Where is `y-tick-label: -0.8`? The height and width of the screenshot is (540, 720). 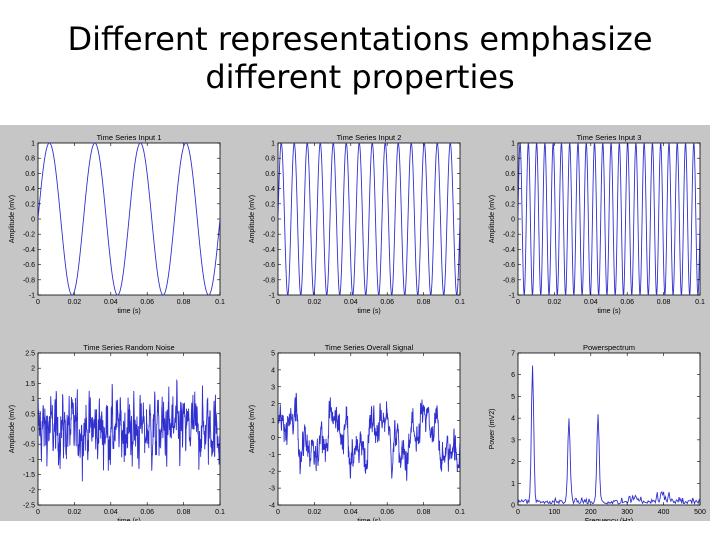 y-tick-label: -0.8 is located at coordinates (29, 280).